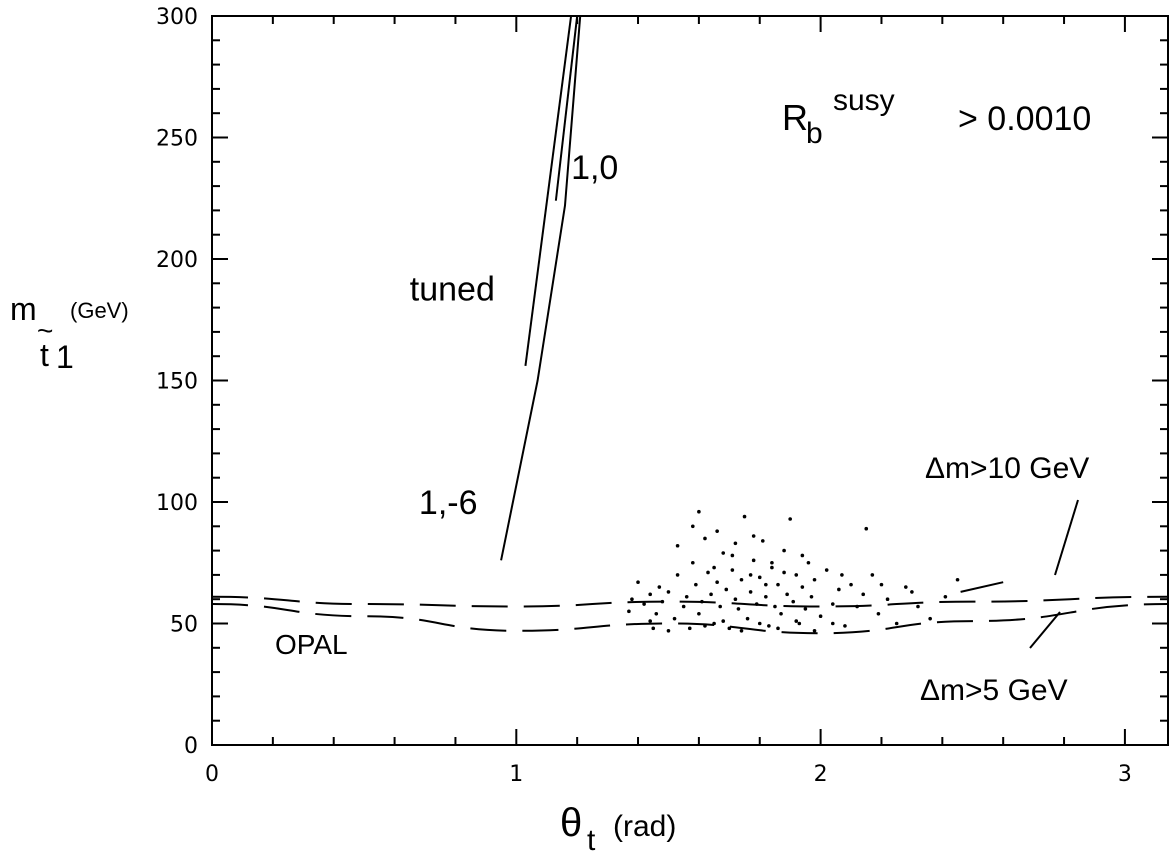 This screenshot has height=856, width=1170. Describe the element at coordinates (594, 168) in the screenshot. I see `annotation-1-0: 1,0` at that location.